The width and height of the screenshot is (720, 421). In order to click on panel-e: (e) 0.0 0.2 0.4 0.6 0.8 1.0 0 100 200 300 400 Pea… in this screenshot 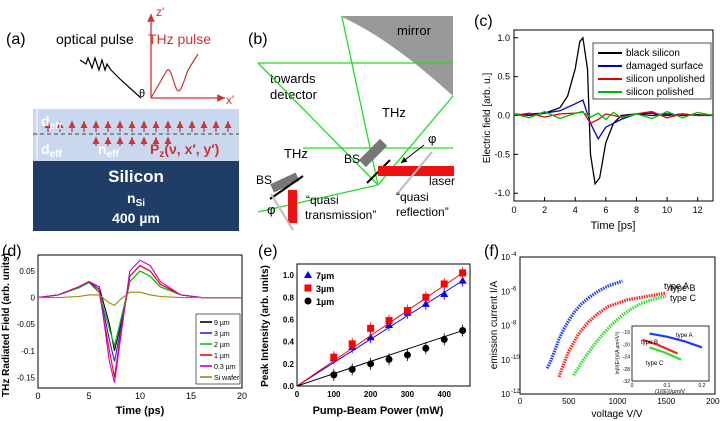, I will do `click(364, 330)`.